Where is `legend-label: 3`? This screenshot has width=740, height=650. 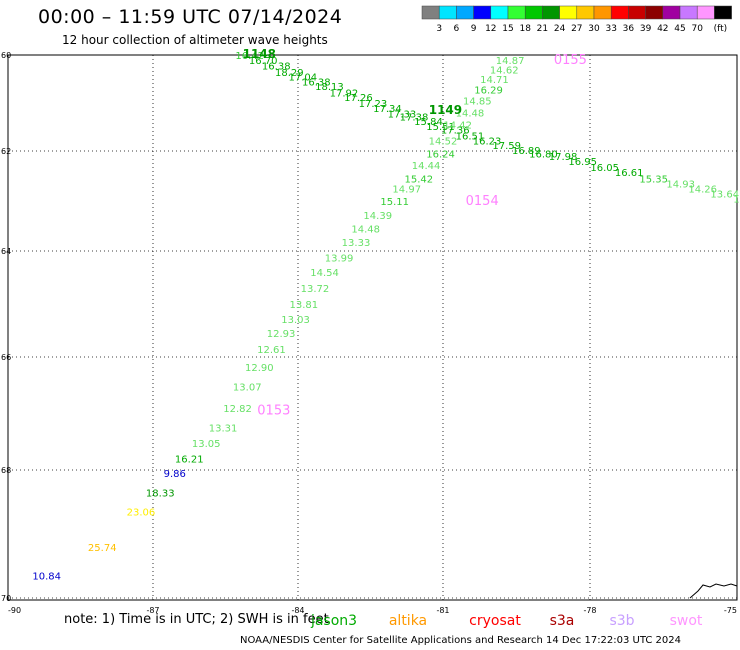
legend-label: 3 is located at coordinates (439, 29).